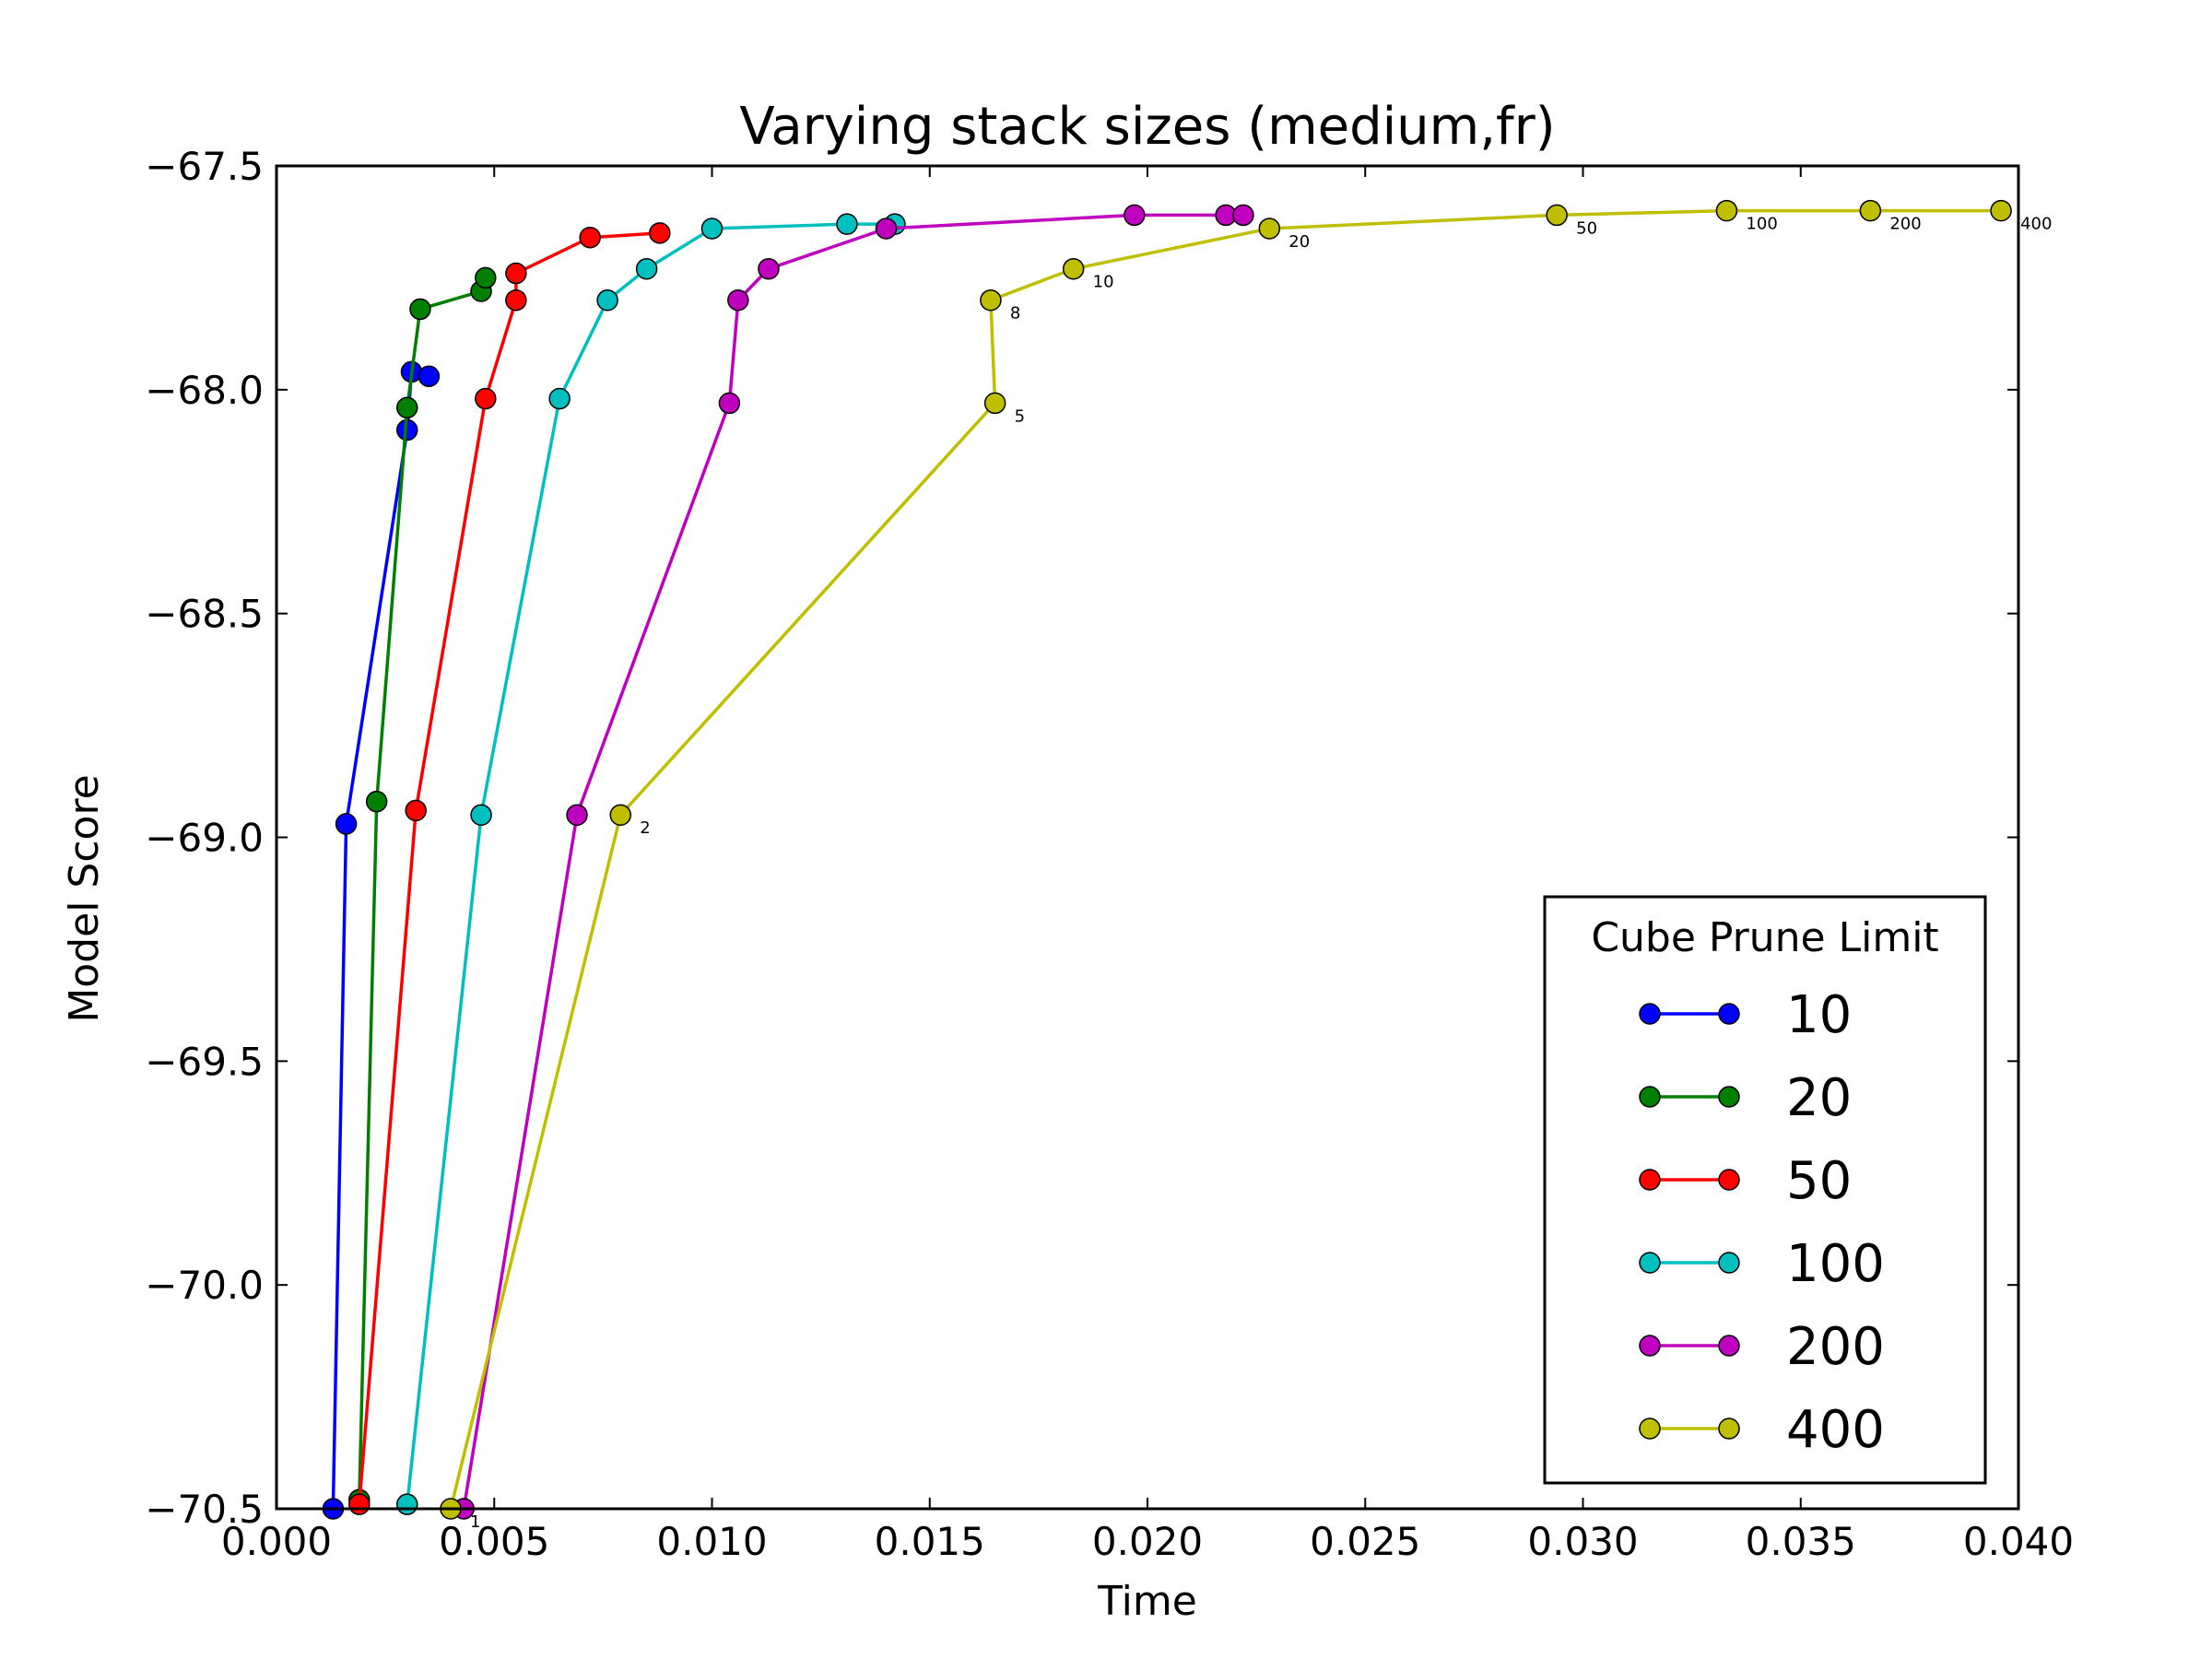 Image resolution: width=2212 pixels, height=1659 pixels. Describe the element at coordinates (494, 1541) in the screenshot. I see `x-tick-label: 0.005` at that location.